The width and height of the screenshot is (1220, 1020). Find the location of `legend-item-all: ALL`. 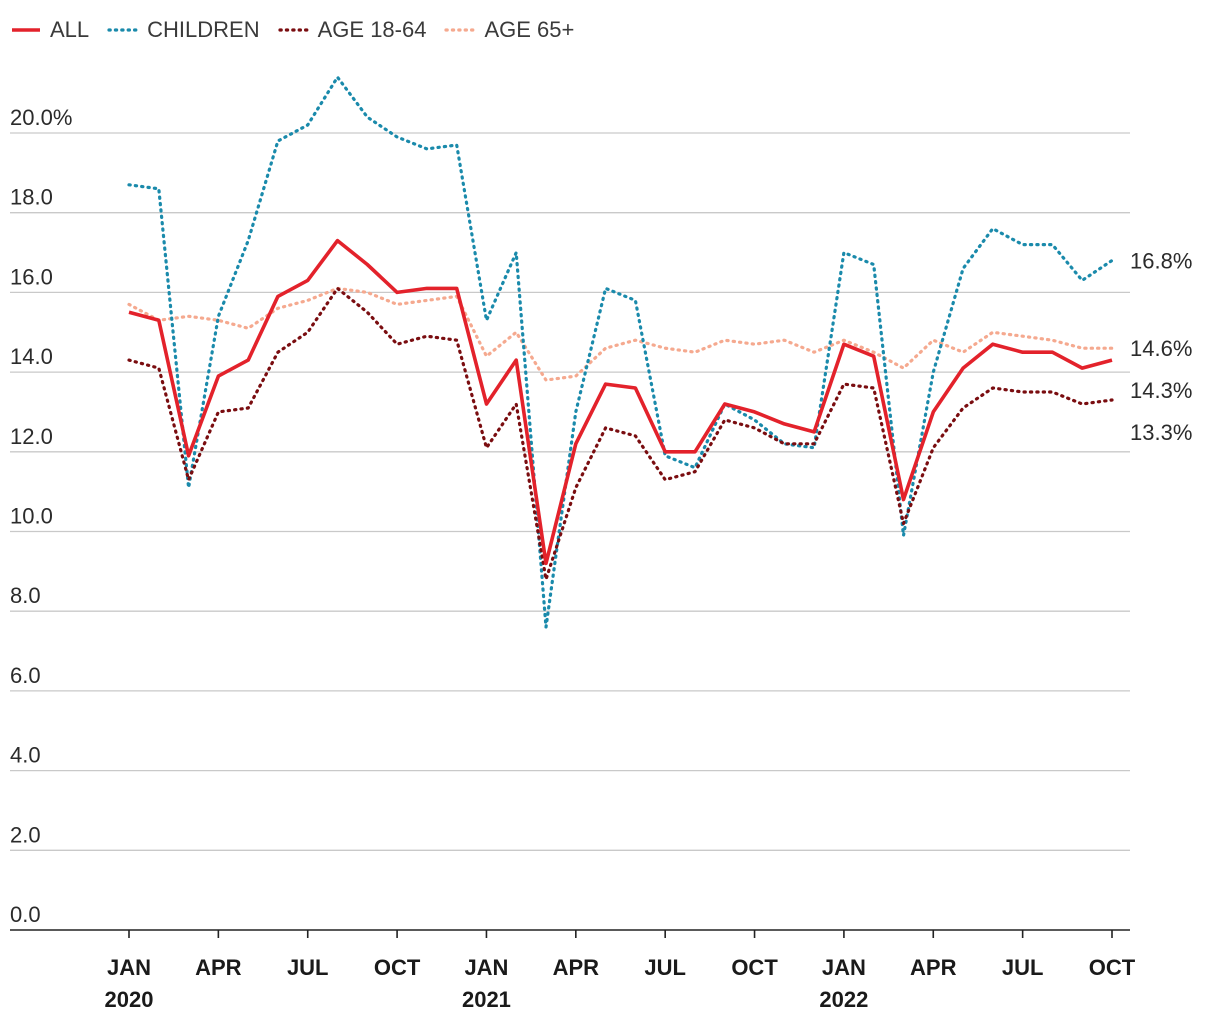

legend-item-all: ALL is located at coordinates (49, 30).